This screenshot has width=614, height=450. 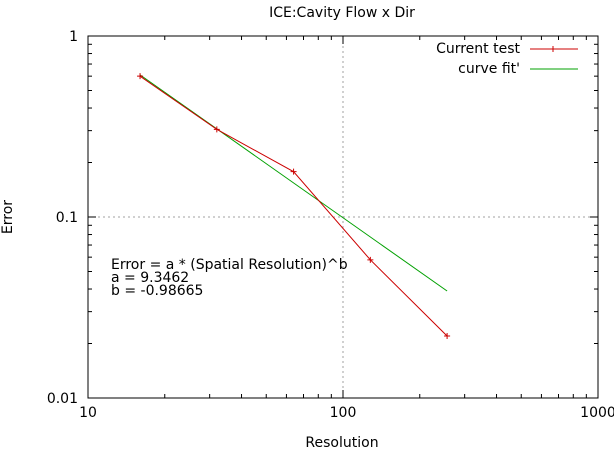 What do you see at coordinates (157, 291) in the screenshot?
I see `fit-annotation-line-3: b = -0.98665` at bounding box center [157, 291].